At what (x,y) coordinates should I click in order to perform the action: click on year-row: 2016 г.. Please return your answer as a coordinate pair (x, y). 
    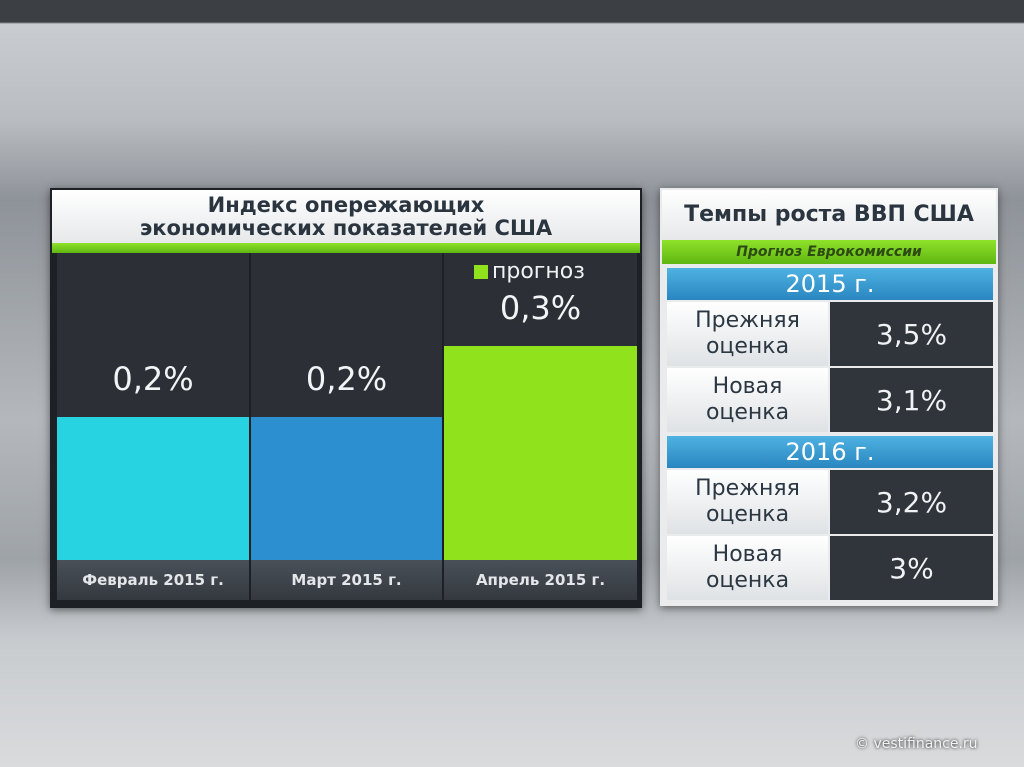
    Looking at the image, I should click on (830, 452).